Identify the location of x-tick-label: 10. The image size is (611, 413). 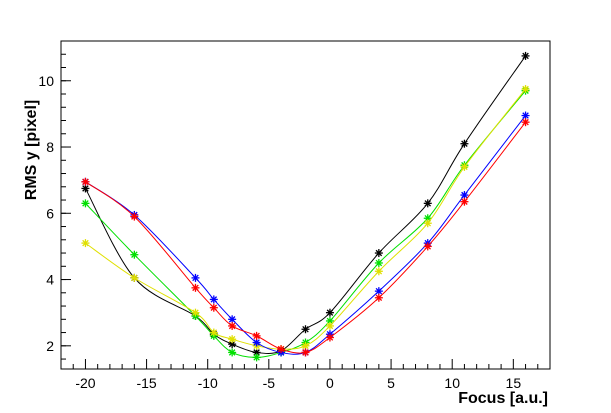
(452, 383).